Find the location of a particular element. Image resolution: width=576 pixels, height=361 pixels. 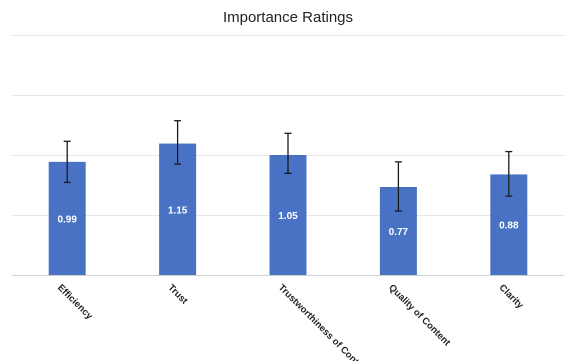

x-tick-label: Trustworthiness of Content is located at coordinates (324, 321).